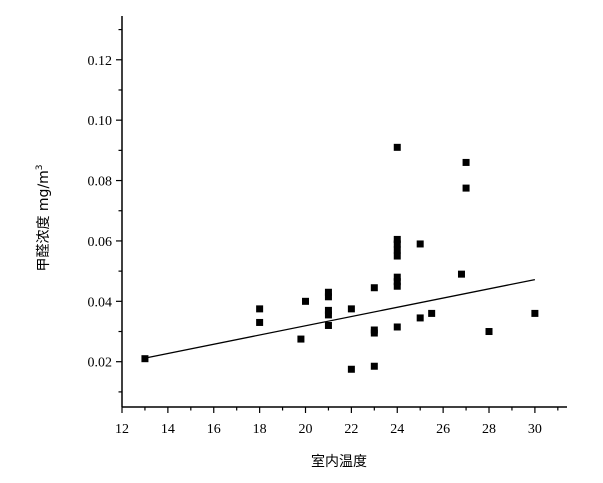  I want to click on y-axis-title: 甲醛浓度 mg/m3, so click(43, 217).